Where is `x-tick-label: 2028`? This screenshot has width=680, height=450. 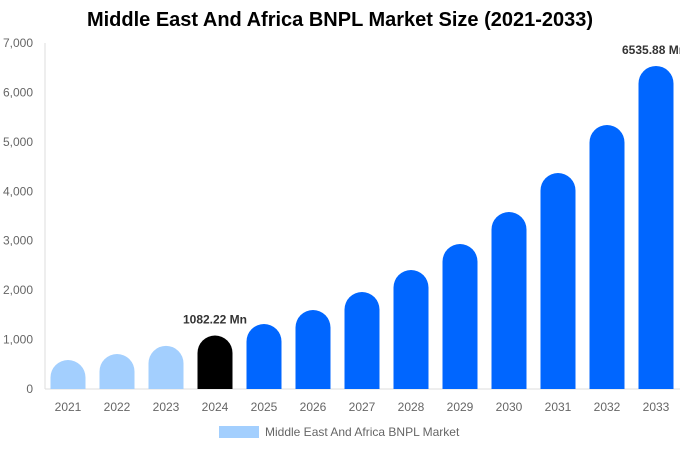
x-tick-label: 2028 is located at coordinates (411, 407).